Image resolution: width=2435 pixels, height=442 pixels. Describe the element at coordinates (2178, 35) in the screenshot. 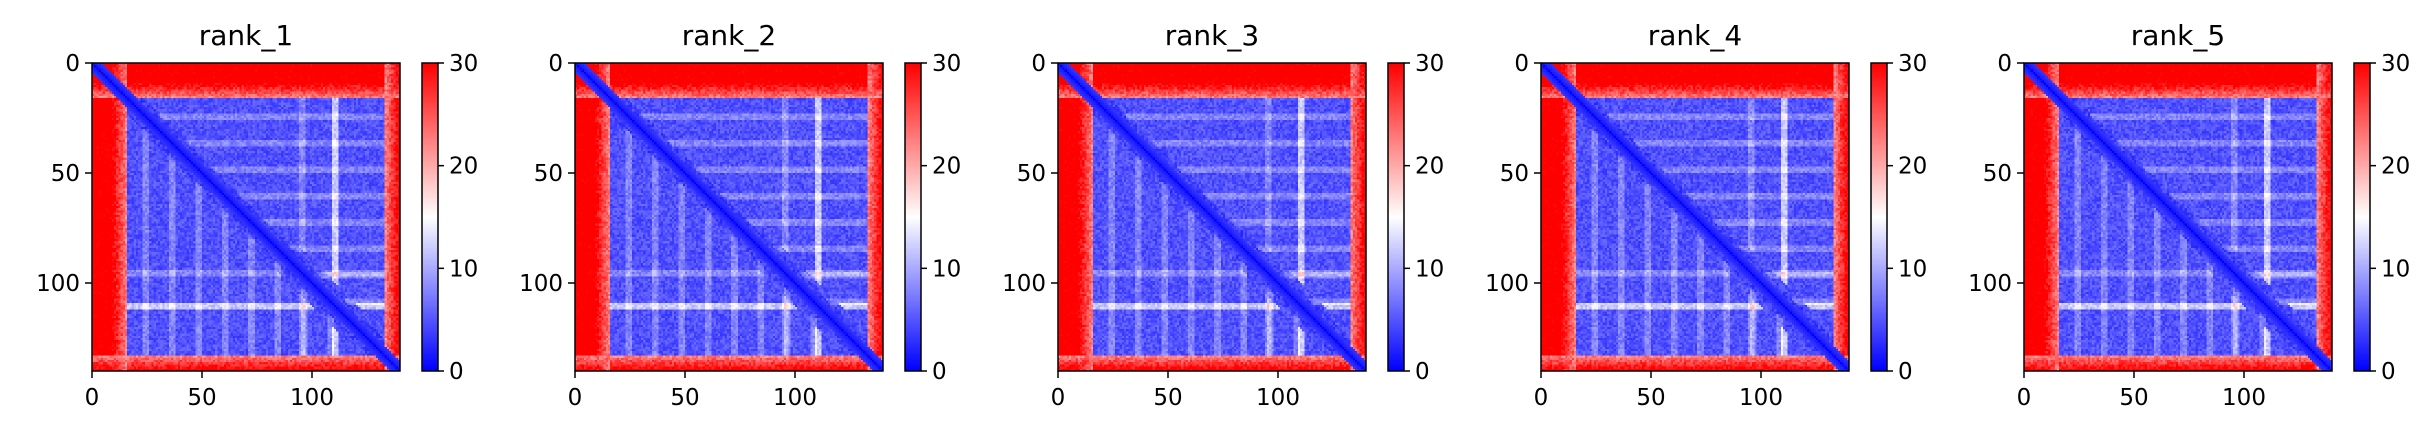

I see `panel-title: rank_5` at that location.